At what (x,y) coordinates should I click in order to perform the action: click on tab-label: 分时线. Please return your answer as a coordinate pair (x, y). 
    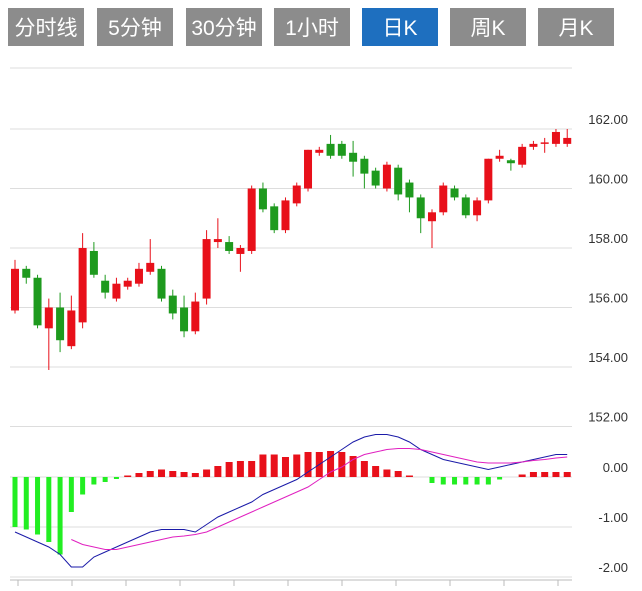
    Looking at the image, I should click on (46, 28).